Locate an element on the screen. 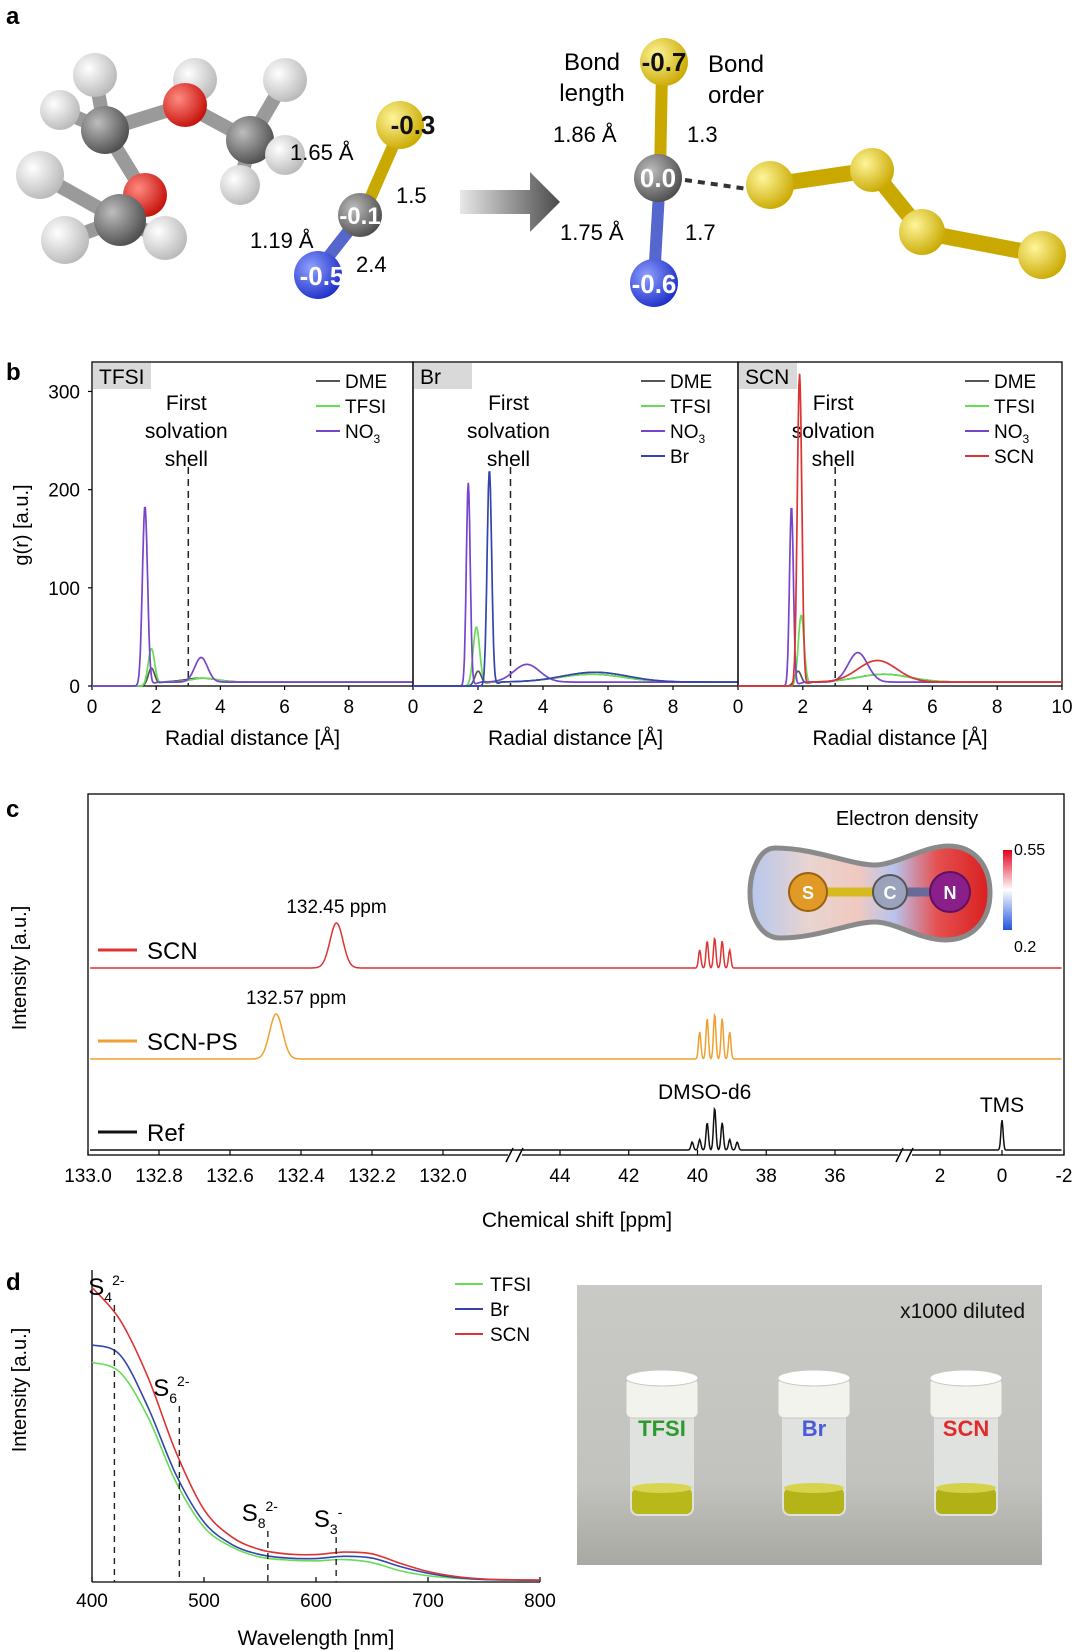 The width and height of the screenshot is (1080, 1652). b-ytick-label: 100 is located at coordinates (64, 589).